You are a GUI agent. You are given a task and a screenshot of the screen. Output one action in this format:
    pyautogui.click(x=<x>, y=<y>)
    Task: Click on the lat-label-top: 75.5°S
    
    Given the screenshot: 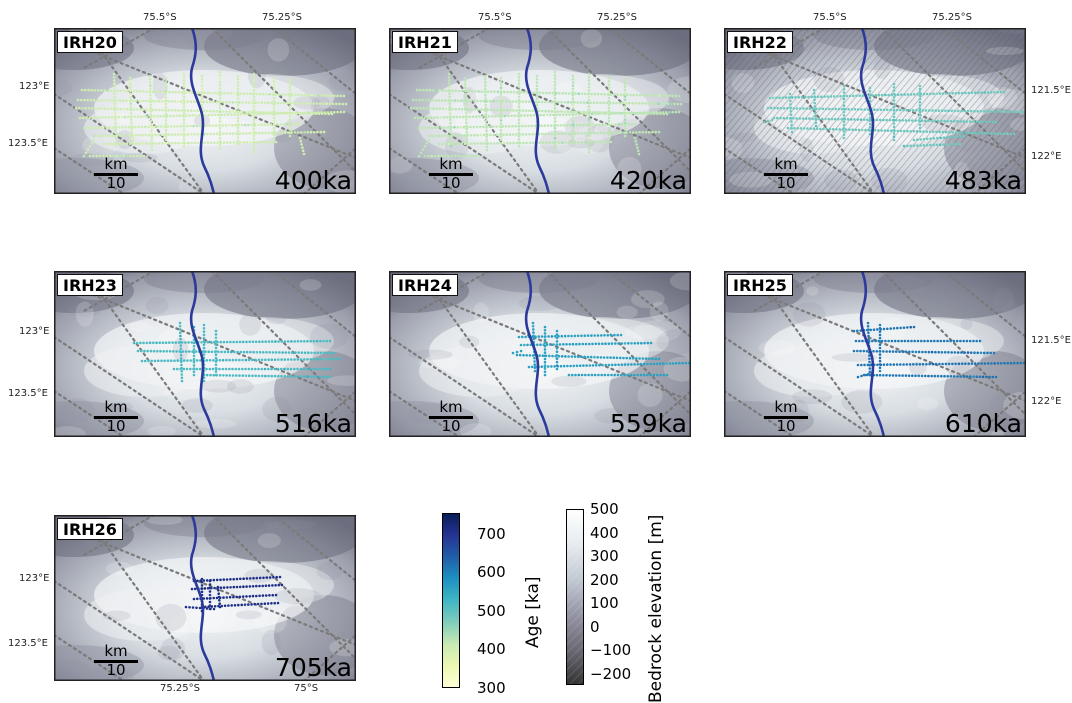 What is the action you would take?
    pyautogui.click(x=495, y=17)
    